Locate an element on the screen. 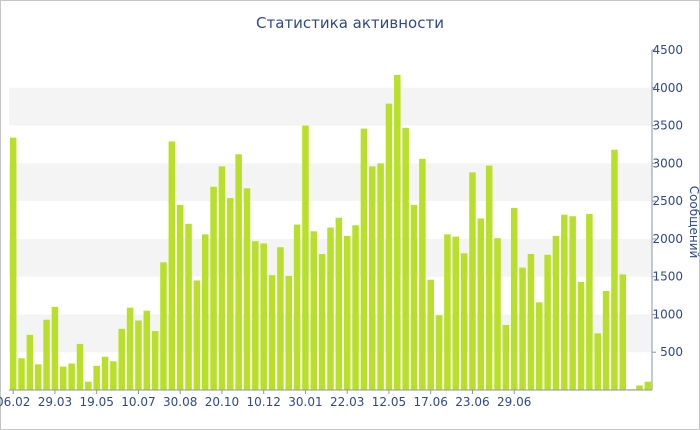 The image size is (700, 430). x-tick-label: 17.06 is located at coordinates (431, 402).